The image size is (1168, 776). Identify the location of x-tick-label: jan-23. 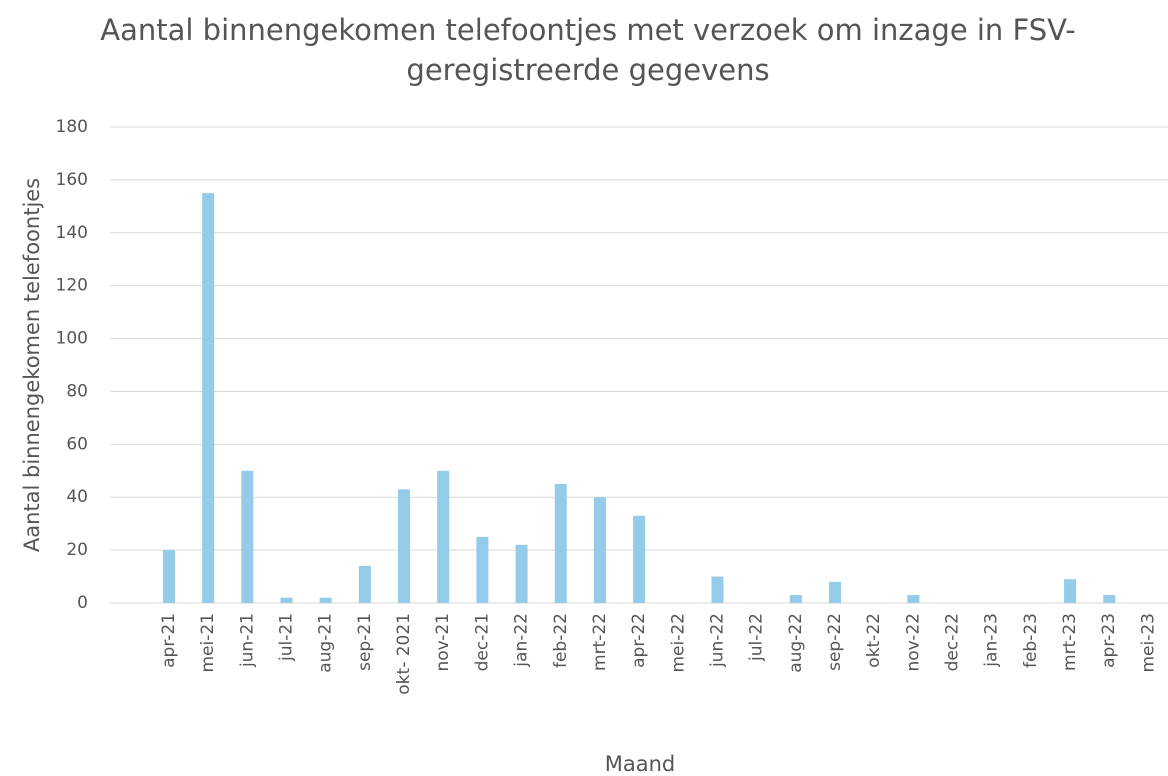
(992, 640).